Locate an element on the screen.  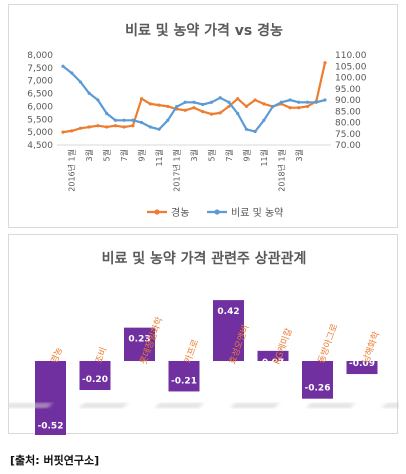
y-left-tick-label: 5,500 is located at coordinates (40, 120).